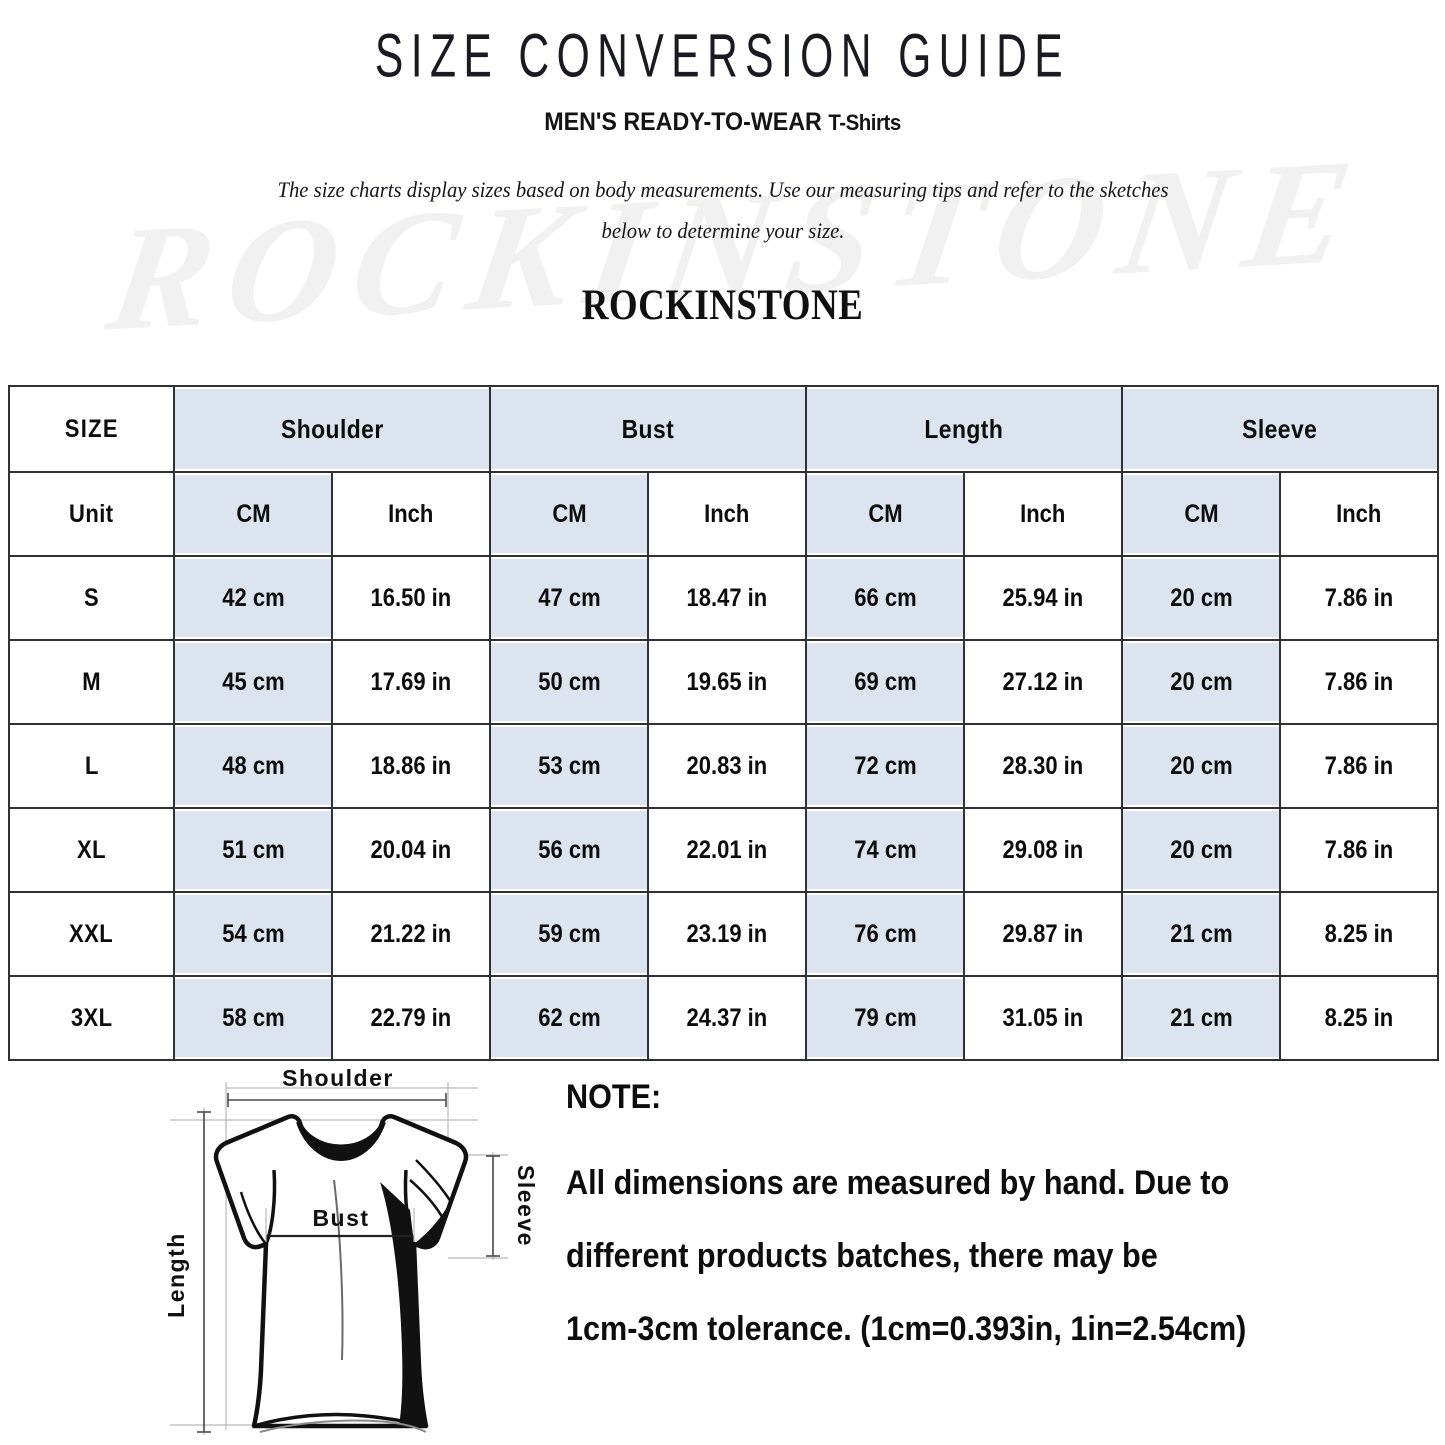 The height and width of the screenshot is (1445, 1445). I want to click on header-cell-bust: Bust, so click(648, 429).